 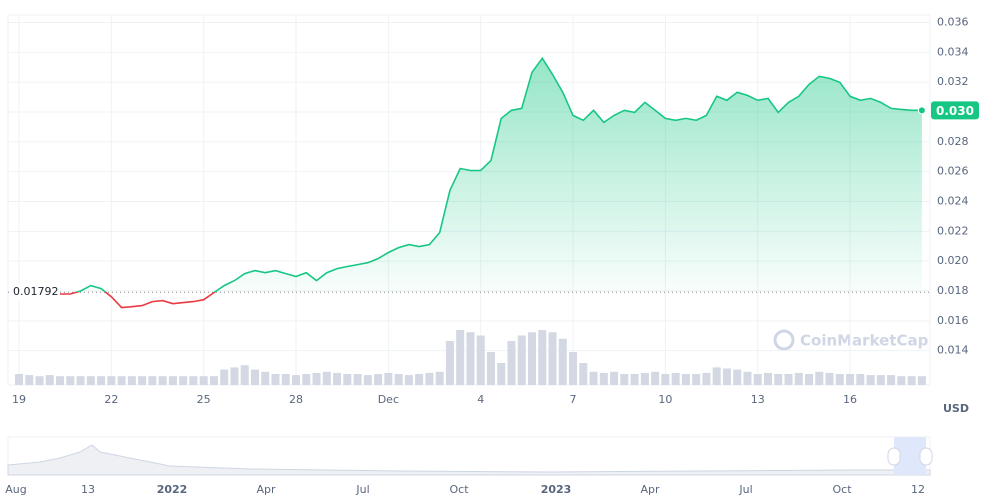 What do you see at coordinates (33, 292) in the screenshot?
I see `baseline-label-bg` at bounding box center [33, 292].